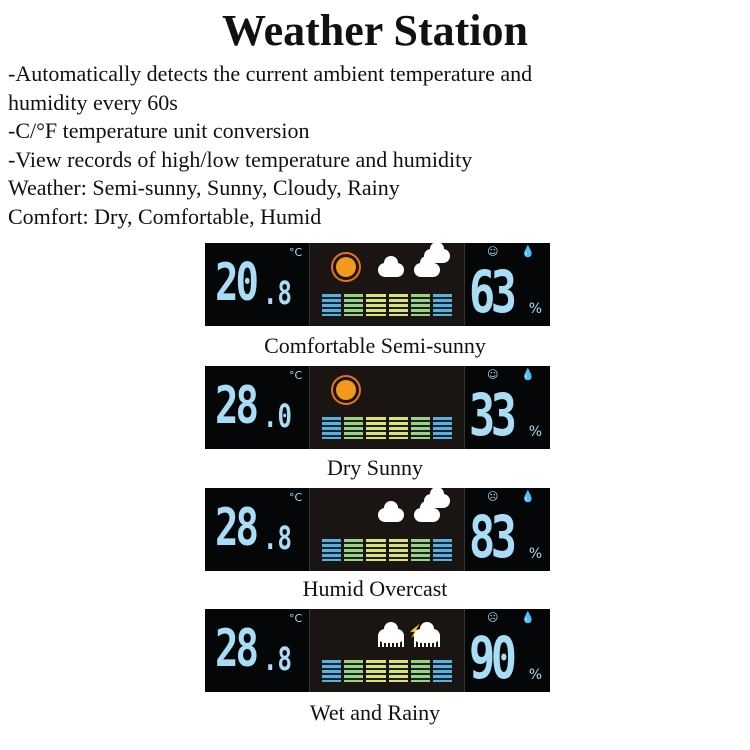 This screenshot has width=750, height=750. I want to click on weather-display: 28 .8 °C ⚡ ☹ 💧 90 %, so click(377, 650).